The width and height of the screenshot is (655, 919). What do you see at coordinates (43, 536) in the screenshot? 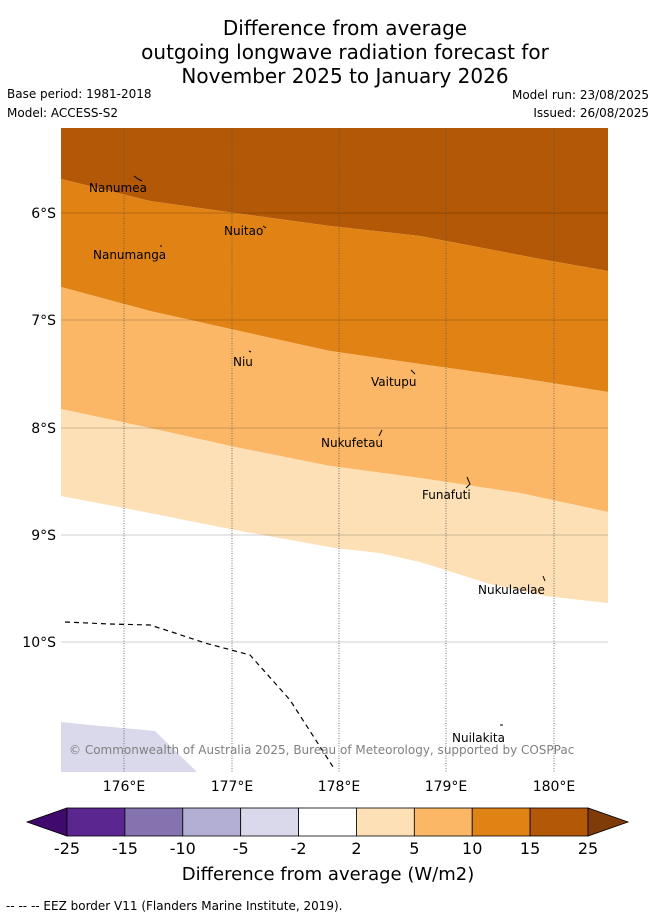
I see `lat-label-9s: 9°S` at bounding box center [43, 536].